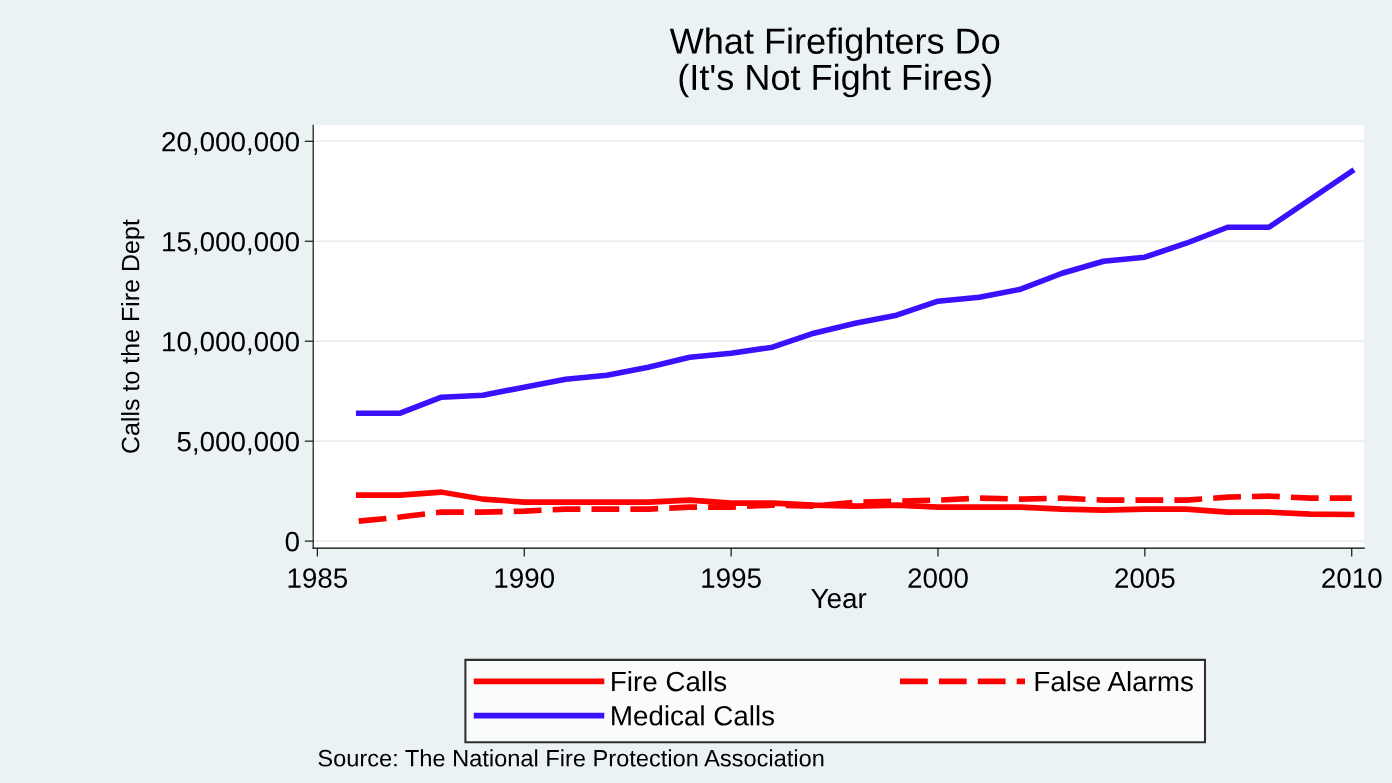 The image size is (1392, 783). I want to click on source-note: Source: The National Fire Protection Association, so click(571, 758).